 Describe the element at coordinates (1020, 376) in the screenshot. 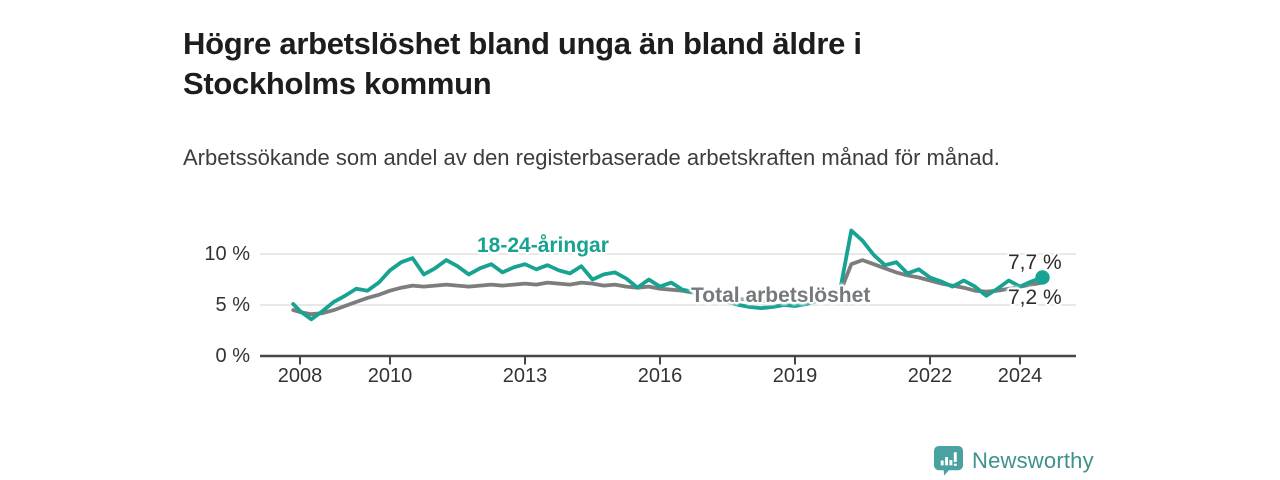

I see `x-tick-label: 2024` at that location.